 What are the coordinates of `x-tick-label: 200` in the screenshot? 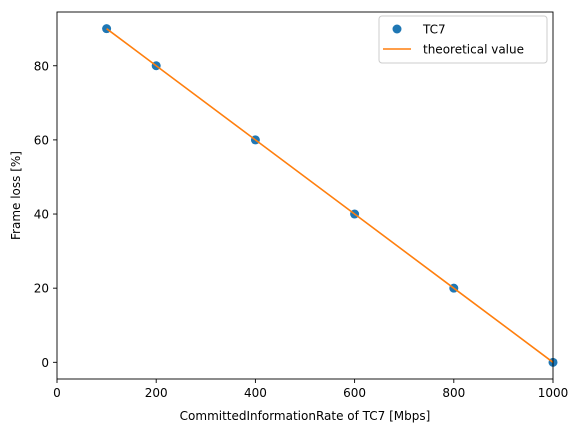 It's located at (156, 393).